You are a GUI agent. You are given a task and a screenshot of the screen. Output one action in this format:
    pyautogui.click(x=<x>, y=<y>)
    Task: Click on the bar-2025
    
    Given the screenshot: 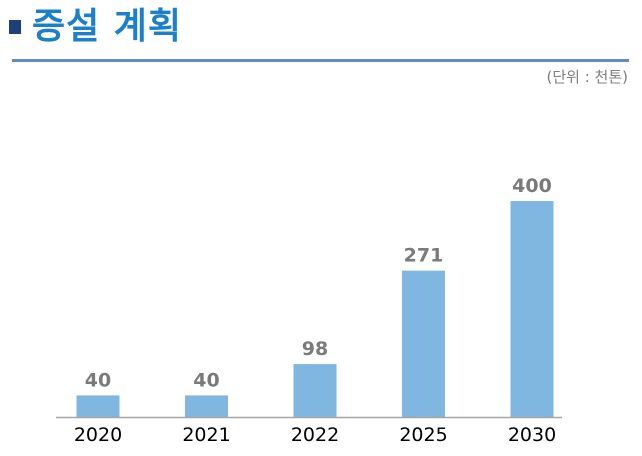 What is the action you would take?
    pyautogui.click(x=423, y=343)
    